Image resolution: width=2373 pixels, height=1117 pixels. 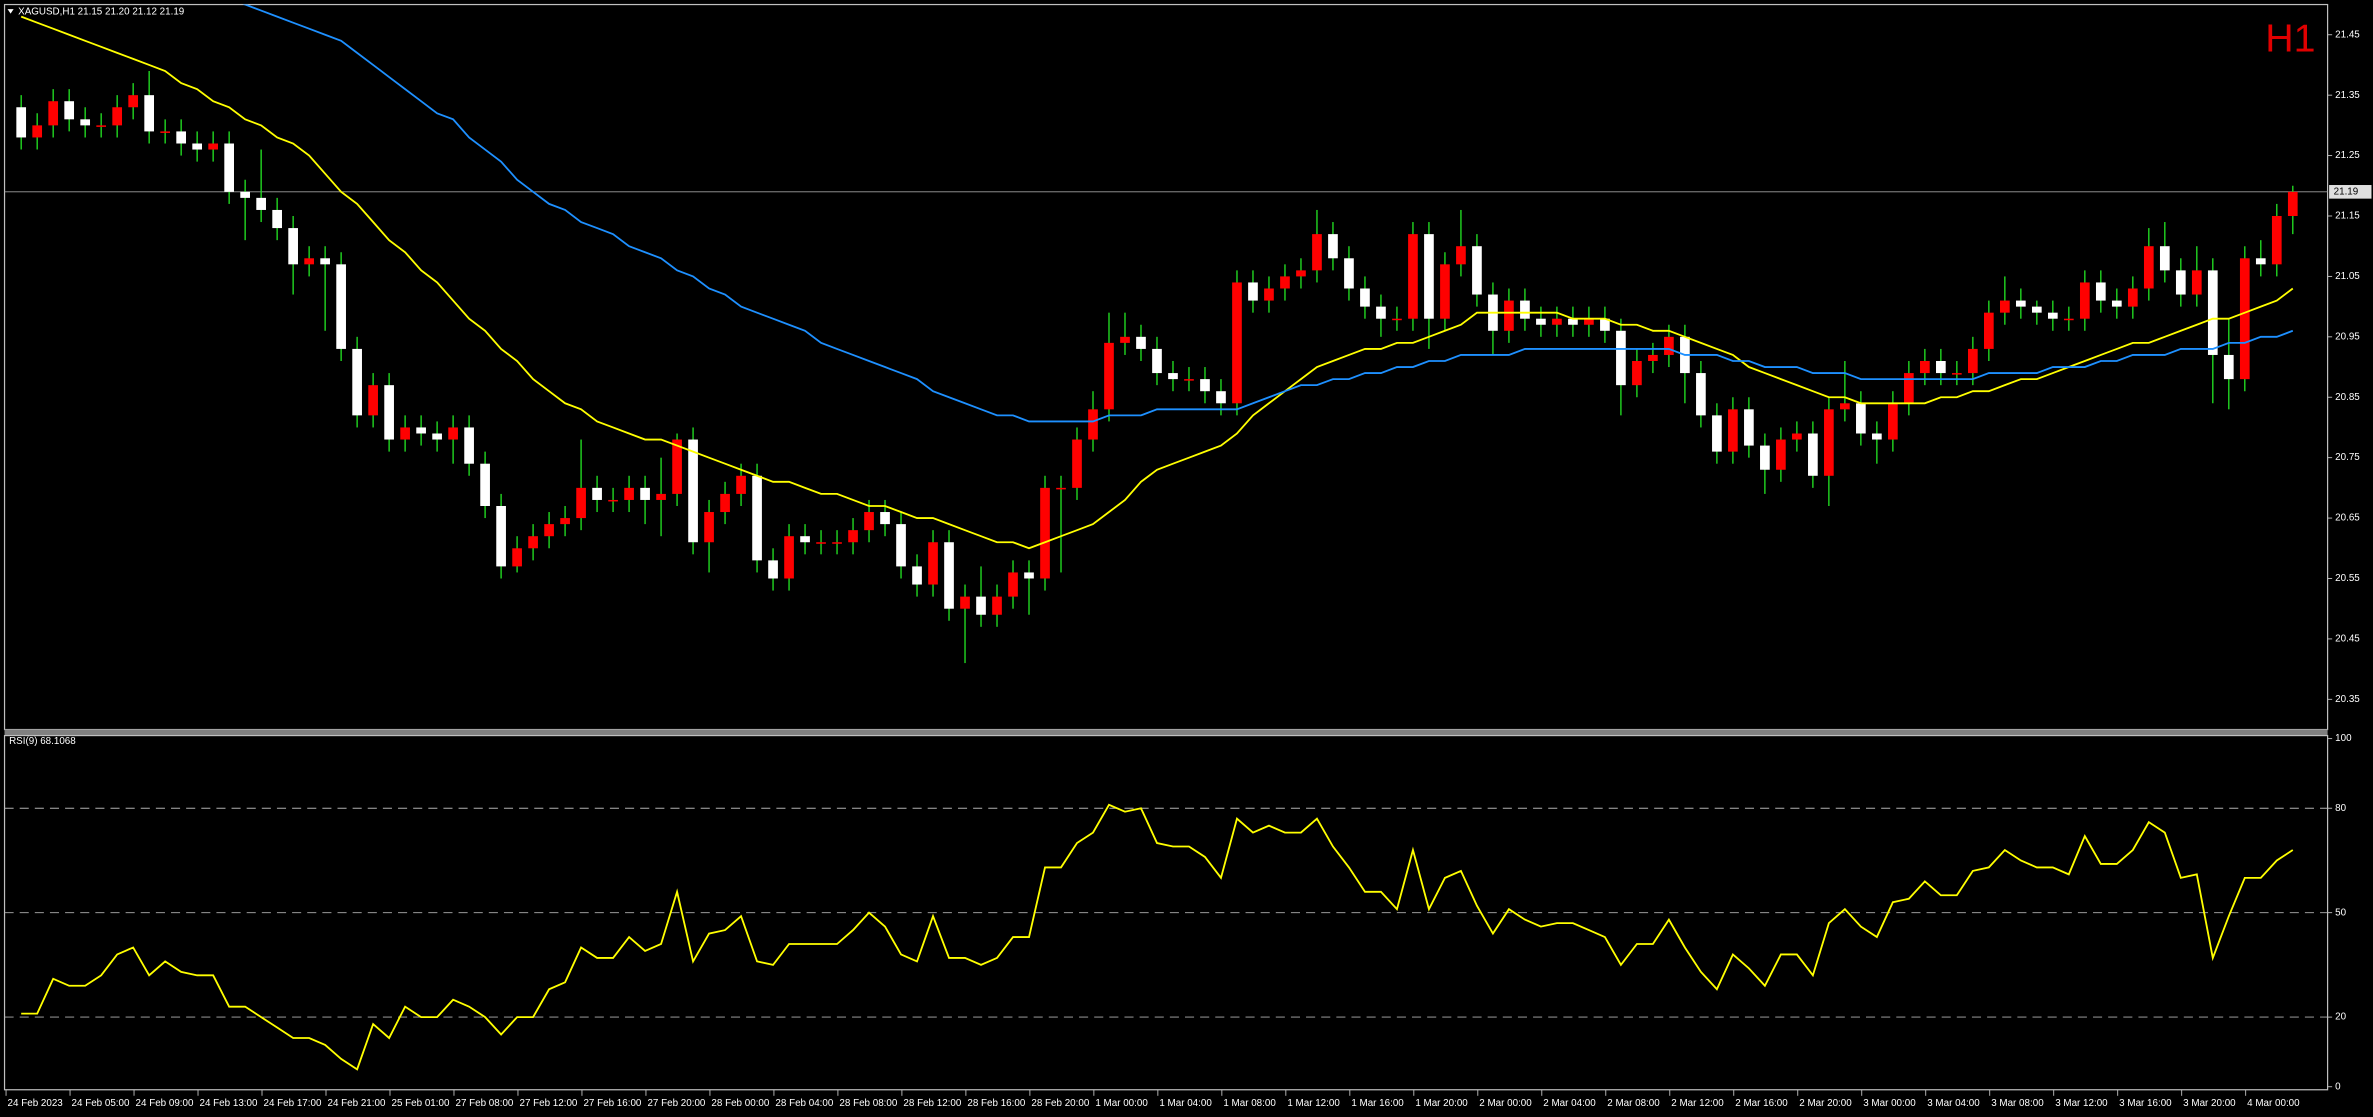 I want to click on chart-header: XAGUSD,H1 21.15 21.20 21.12 21.19, so click(x=101, y=12).